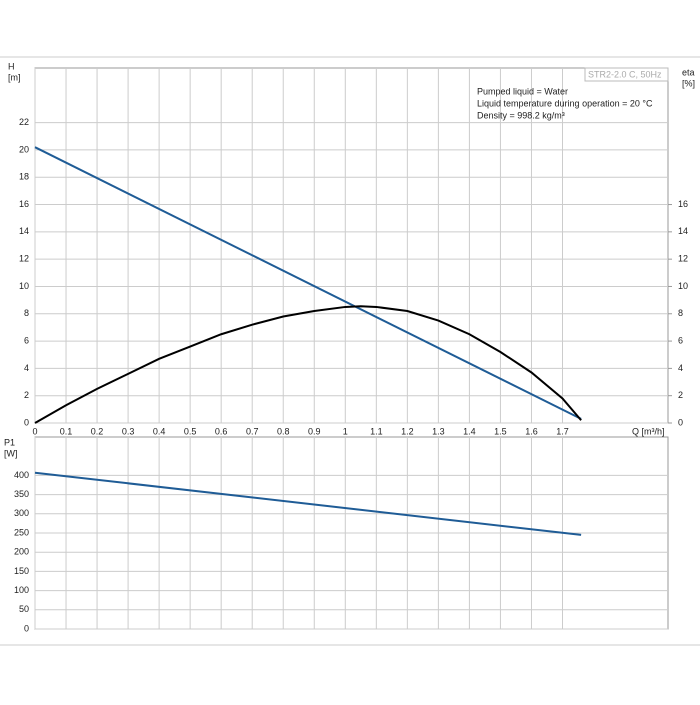 The image size is (700, 705). Describe the element at coordinates (159, 431) in the screenshot. I see `x-tick-label: 0.4` at that location.